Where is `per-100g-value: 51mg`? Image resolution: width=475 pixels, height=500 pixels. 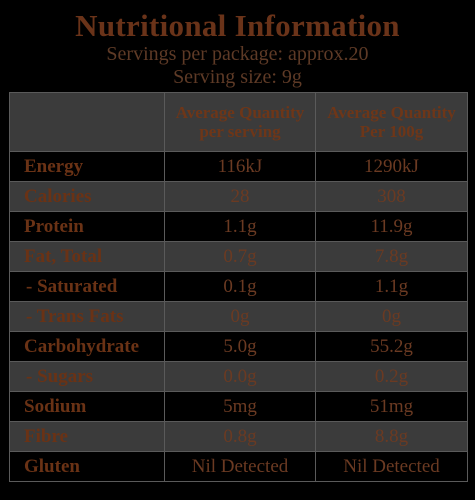
per-100g-value: 51mg is located at coordinates (391, 406).